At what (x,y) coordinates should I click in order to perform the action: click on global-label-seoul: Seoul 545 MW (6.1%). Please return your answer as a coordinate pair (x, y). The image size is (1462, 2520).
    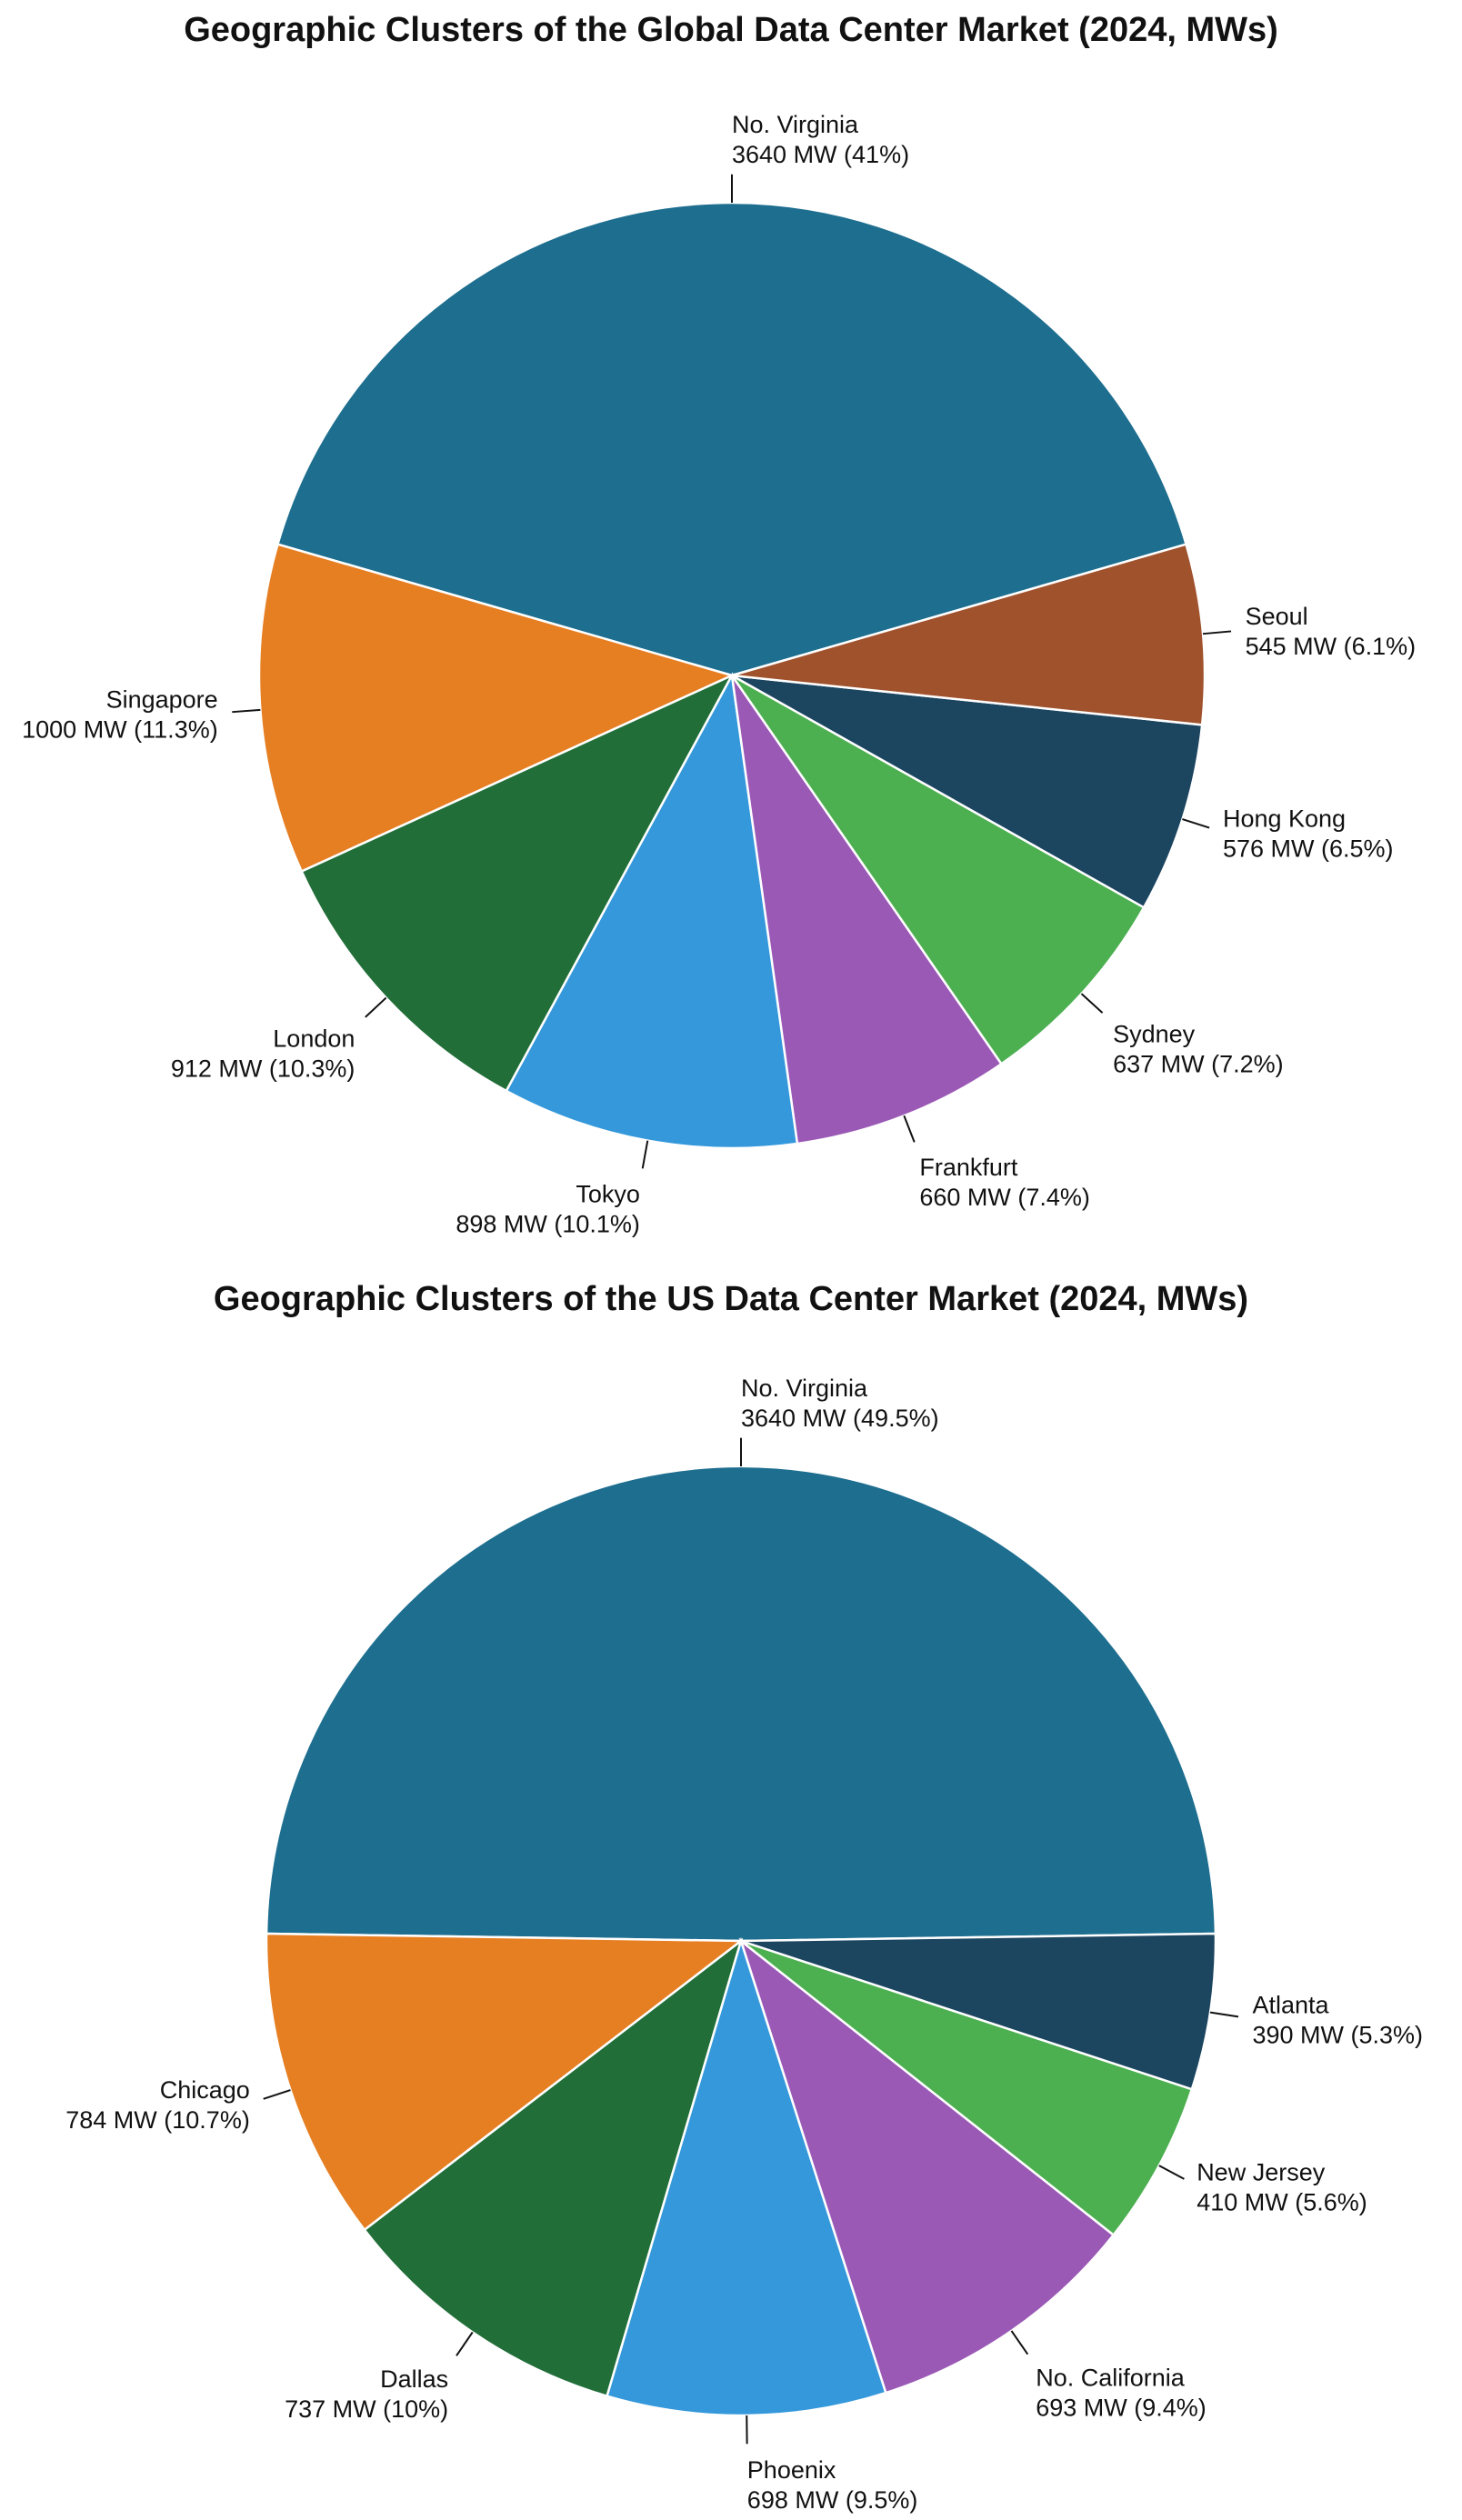
    Looking at the image, I should click on (1331, 632).